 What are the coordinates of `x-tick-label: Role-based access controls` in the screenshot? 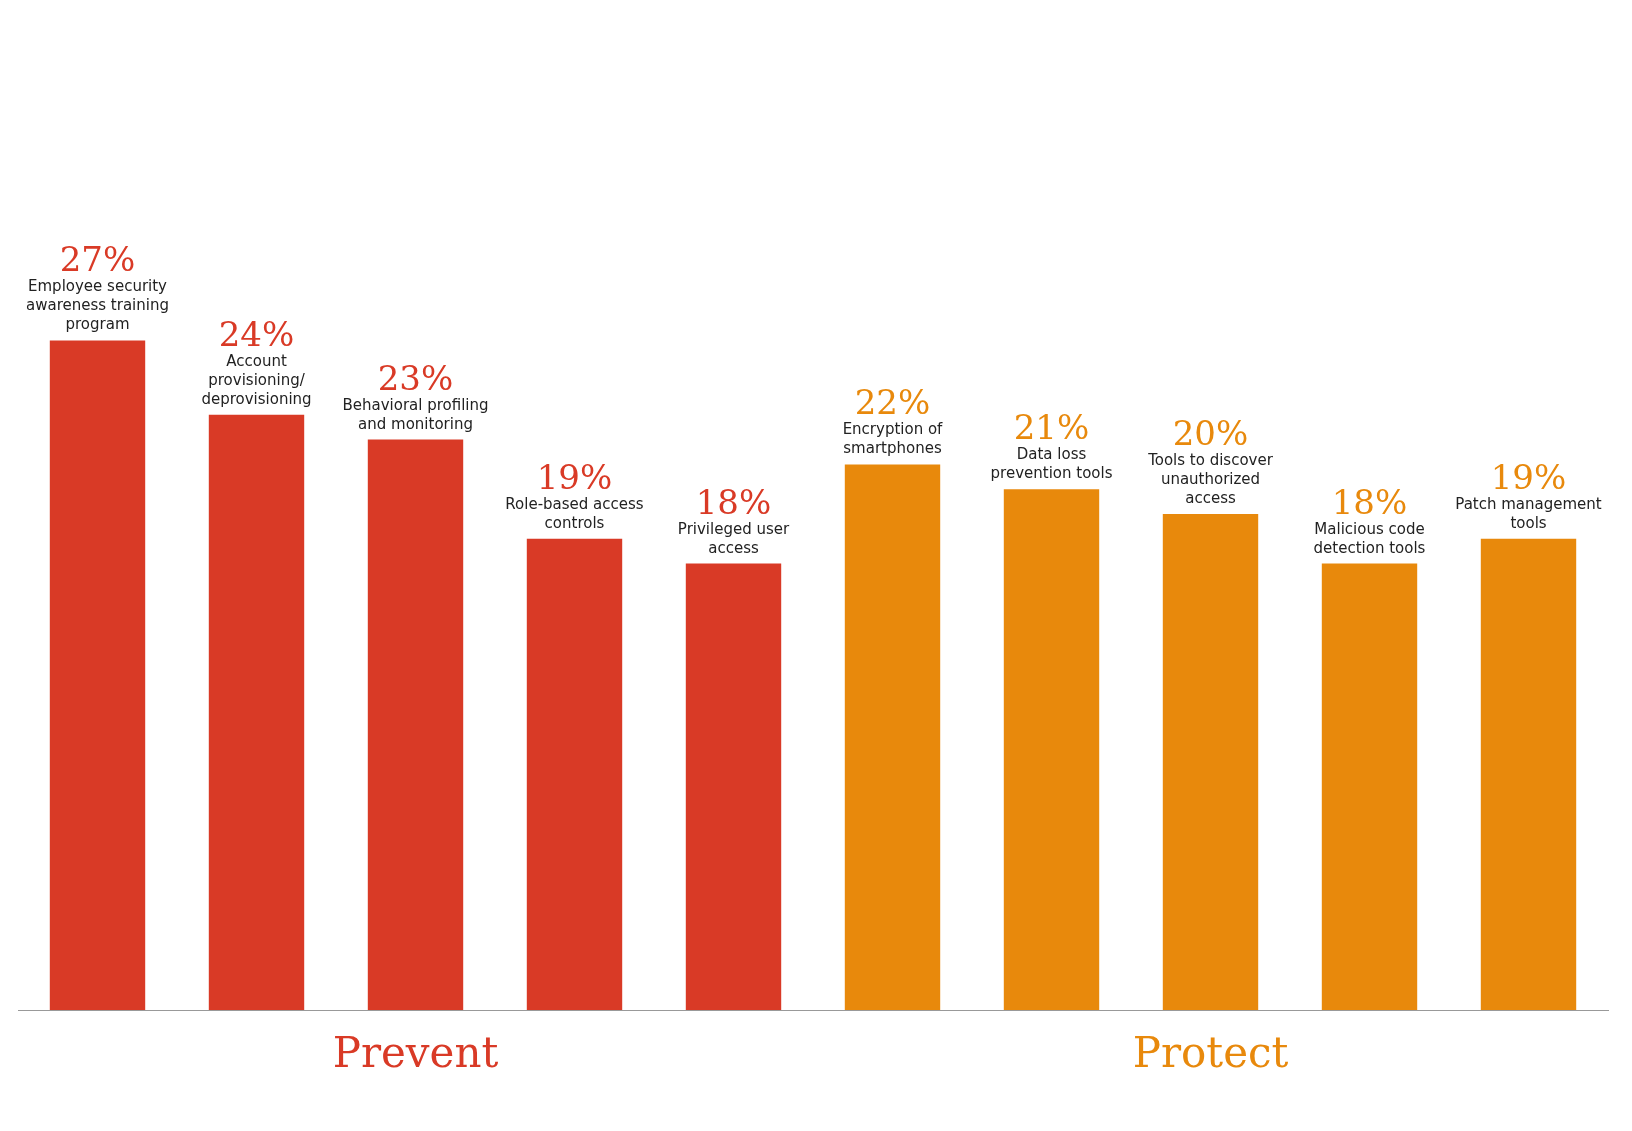 It's located at (574, 513).